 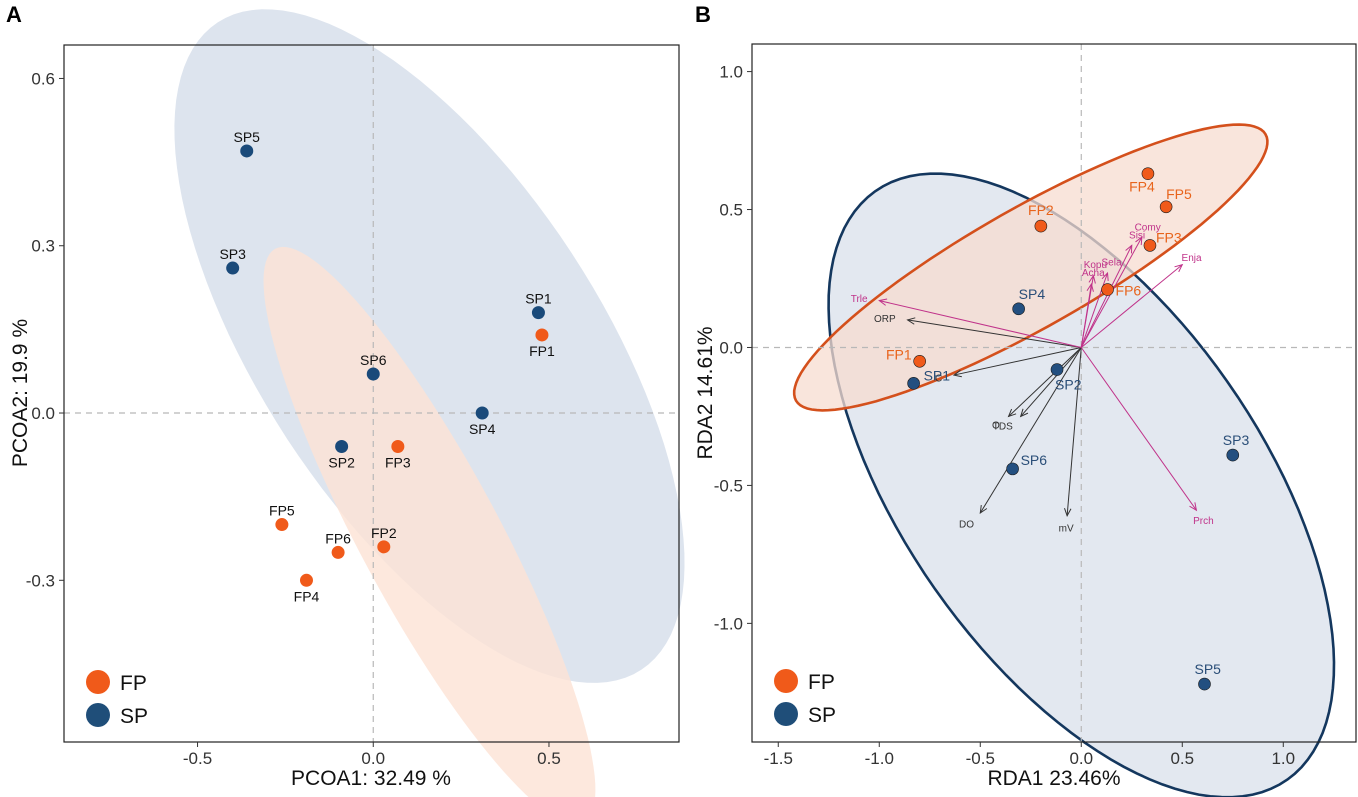 What do you see at coordinates (342, 446) in the screenshot?
I see `a-point-sp2` at bounding box center [342, 446].